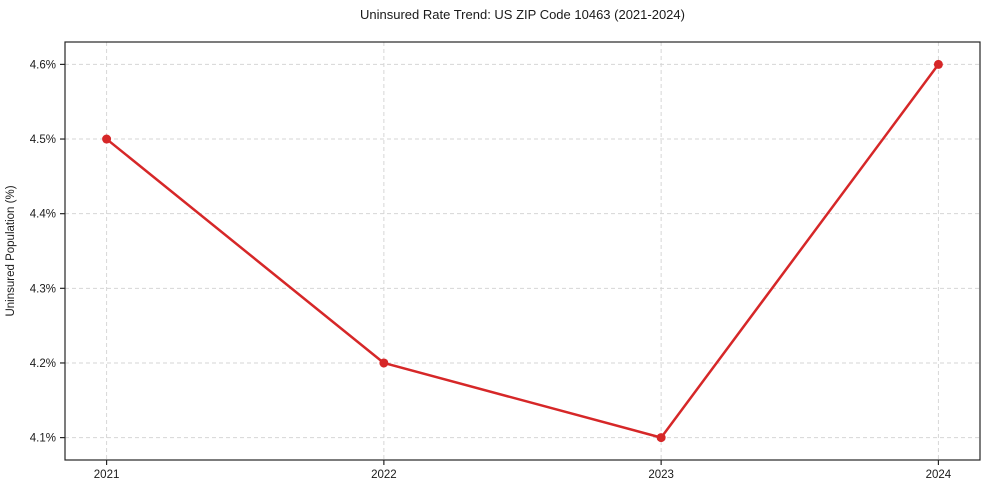 This screenshot has height=490, width=989. Describe the element at coordinates (43, 215) in the screenshot. I see `y-tick-label: 4.4%` at that location.